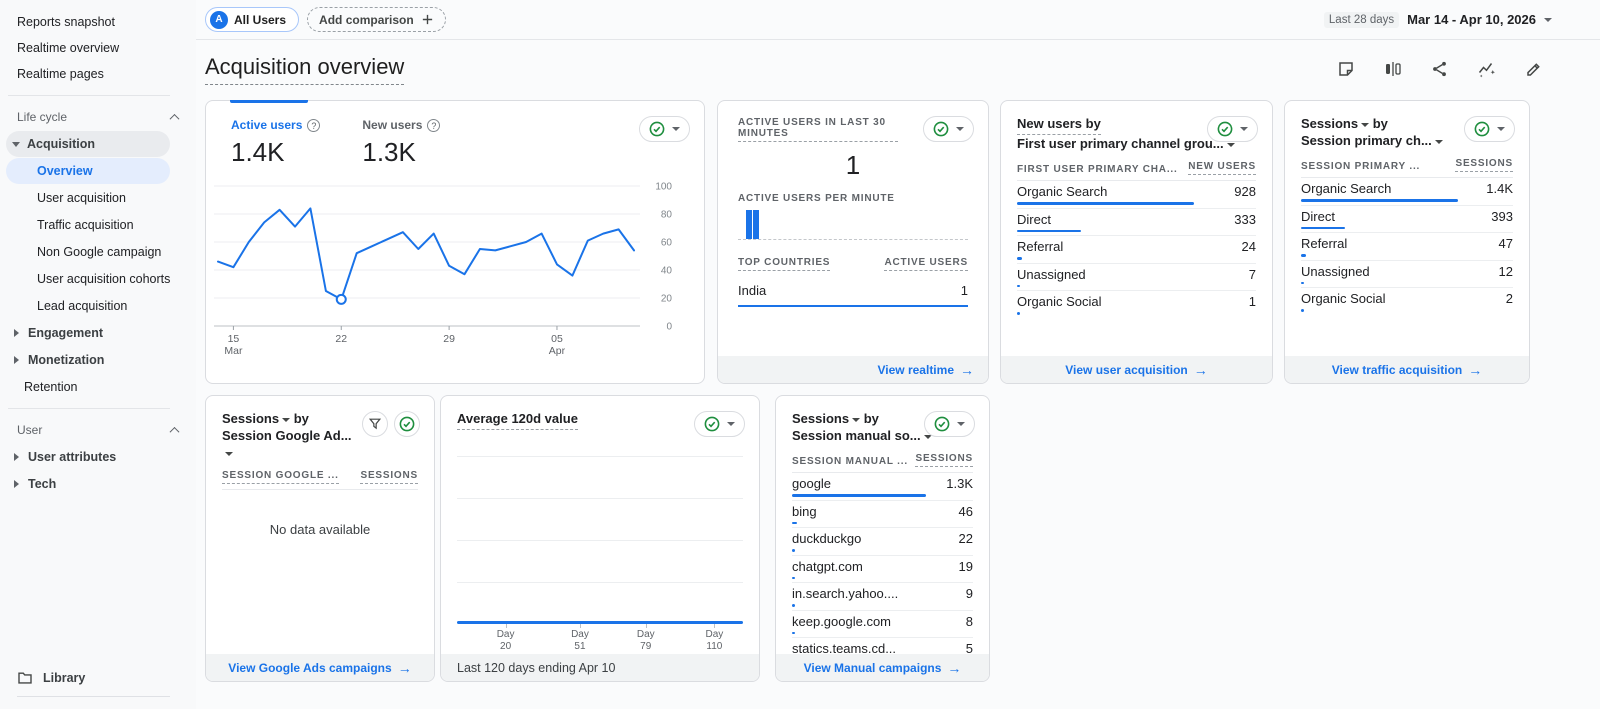 The image size is (1600, 709). What do you see at coordinates (320, 529) in the screenshot?
I see `no-data-message: No data available` at bounding box center [320, 529].